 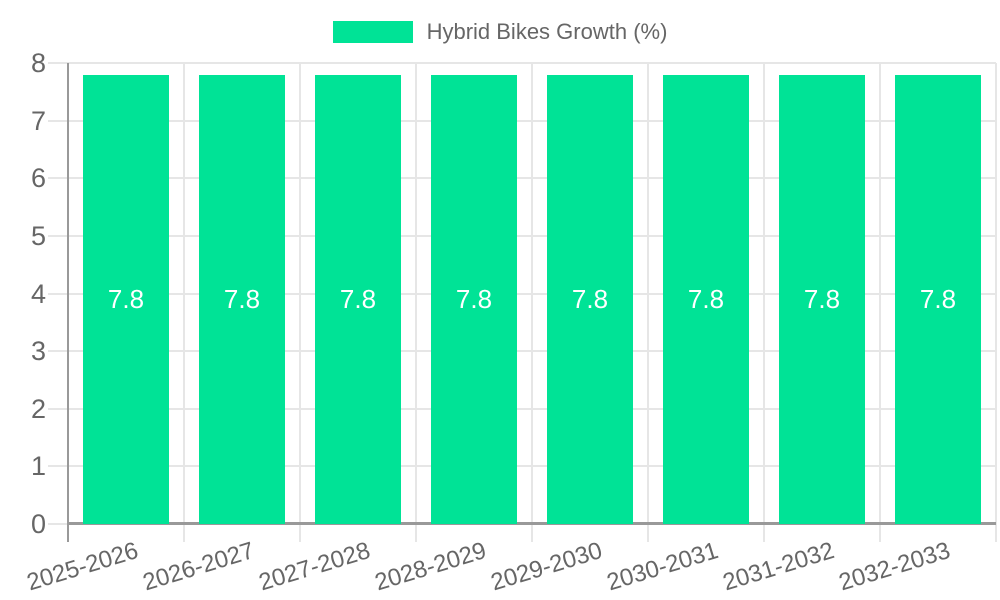 I want to click on x-tick-label: 2026-2027, so click(x=198, y=567).